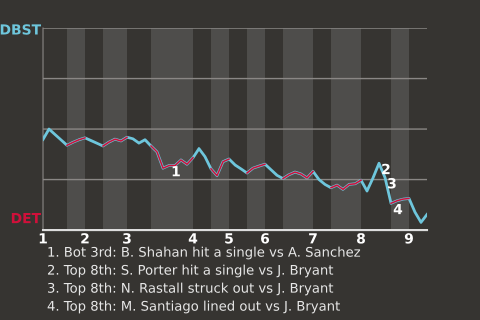 The image size is (480, 320). I want to click on text: 3. Top 8th: N. Rastall struck out vs J. Bryant, so click(191, 289).